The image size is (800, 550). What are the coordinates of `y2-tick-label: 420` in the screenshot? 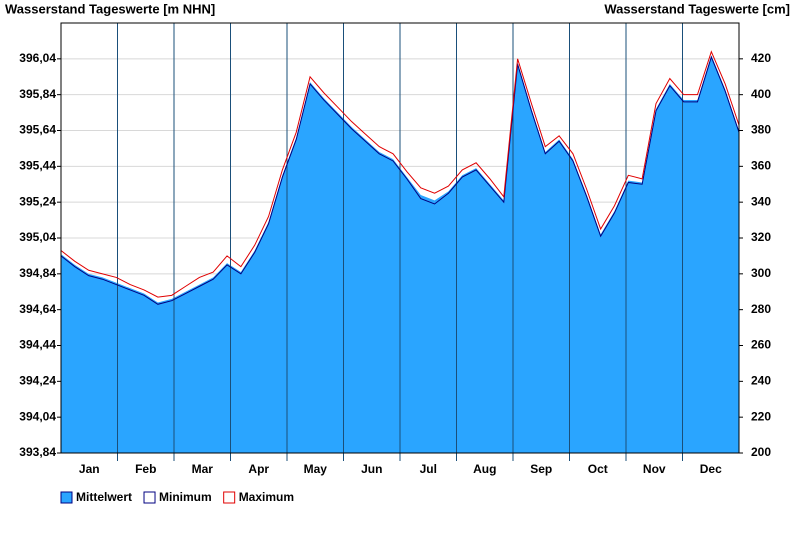 It's located at (761, 58).